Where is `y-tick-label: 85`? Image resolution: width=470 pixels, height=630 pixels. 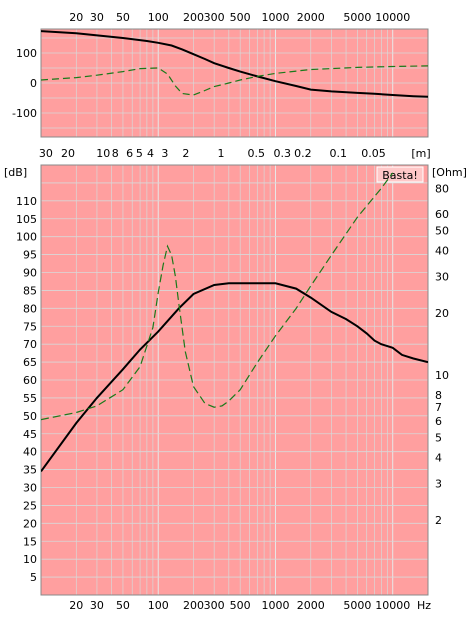
y-tick-label: 85 is located at coordinates (30, 290).